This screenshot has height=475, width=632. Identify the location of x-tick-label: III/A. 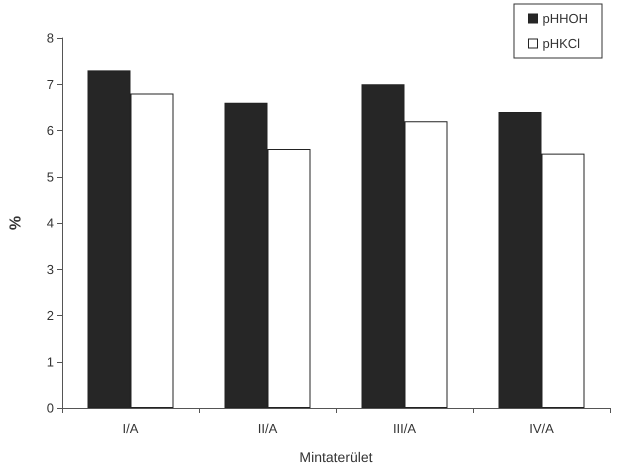
(404, 428).